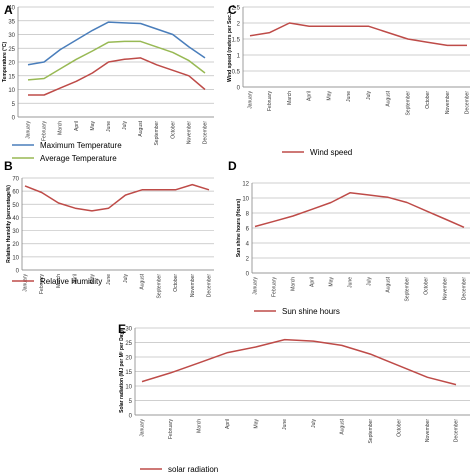  I want to click on y-axis-title: Wind speed (meters per Sec.), so click(230, 47).